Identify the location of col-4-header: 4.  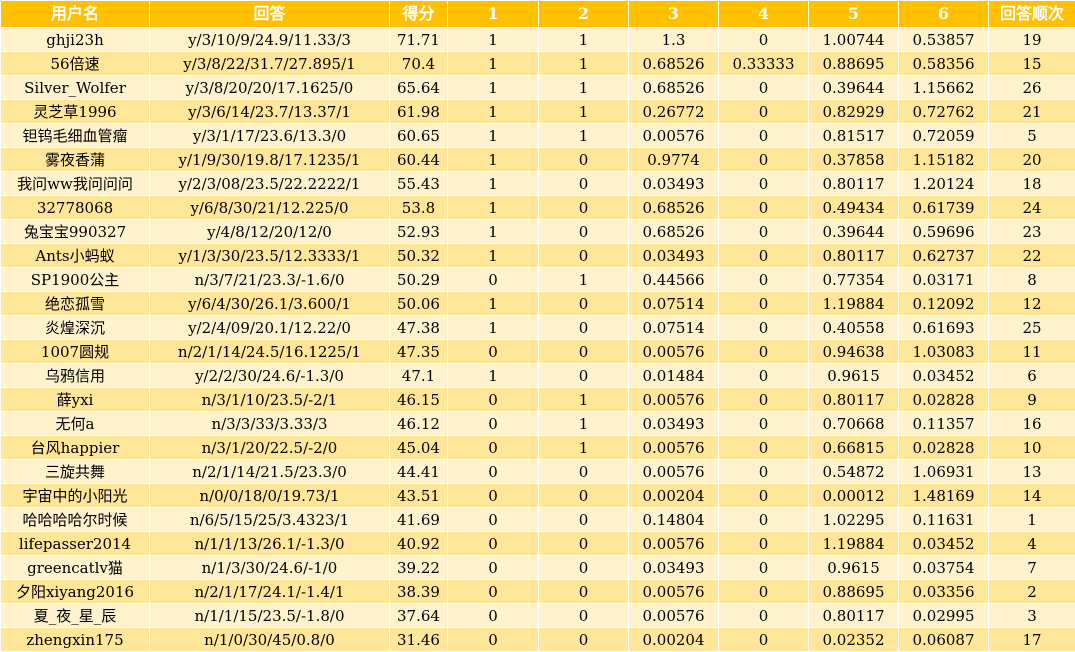
(764, 14).